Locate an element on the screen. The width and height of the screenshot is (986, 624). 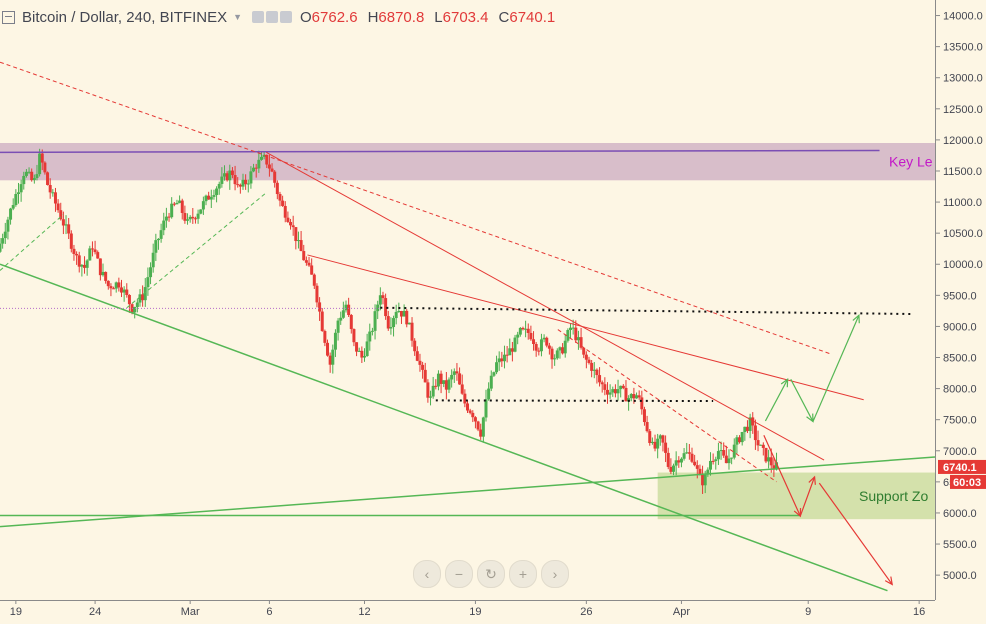
key-level-zone-label: Key Le is located at coordinates (911, 162).